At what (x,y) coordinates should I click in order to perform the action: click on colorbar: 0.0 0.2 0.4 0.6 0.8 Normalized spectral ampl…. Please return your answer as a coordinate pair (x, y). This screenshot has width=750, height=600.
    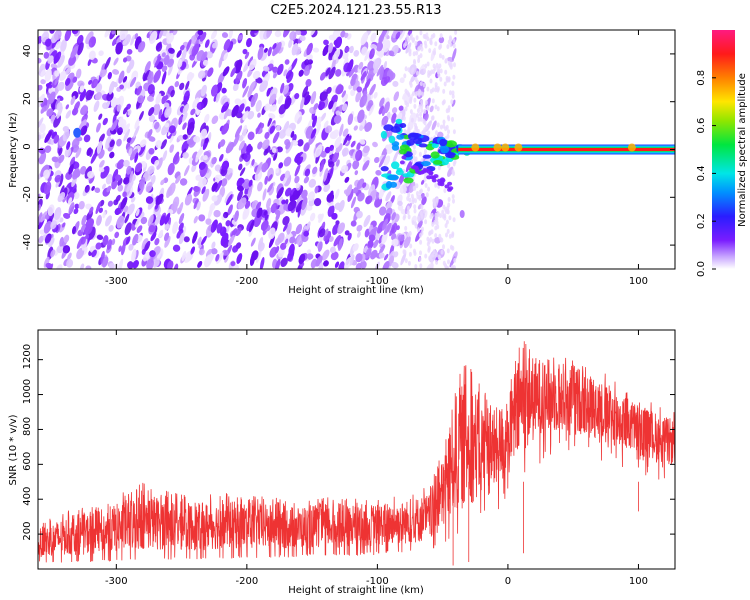
    Looking at the image, I should click on (722, 153).